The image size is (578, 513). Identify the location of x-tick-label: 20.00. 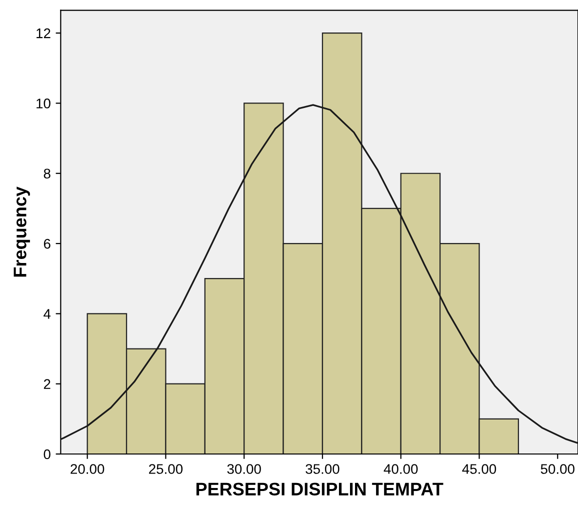
(87, 469).